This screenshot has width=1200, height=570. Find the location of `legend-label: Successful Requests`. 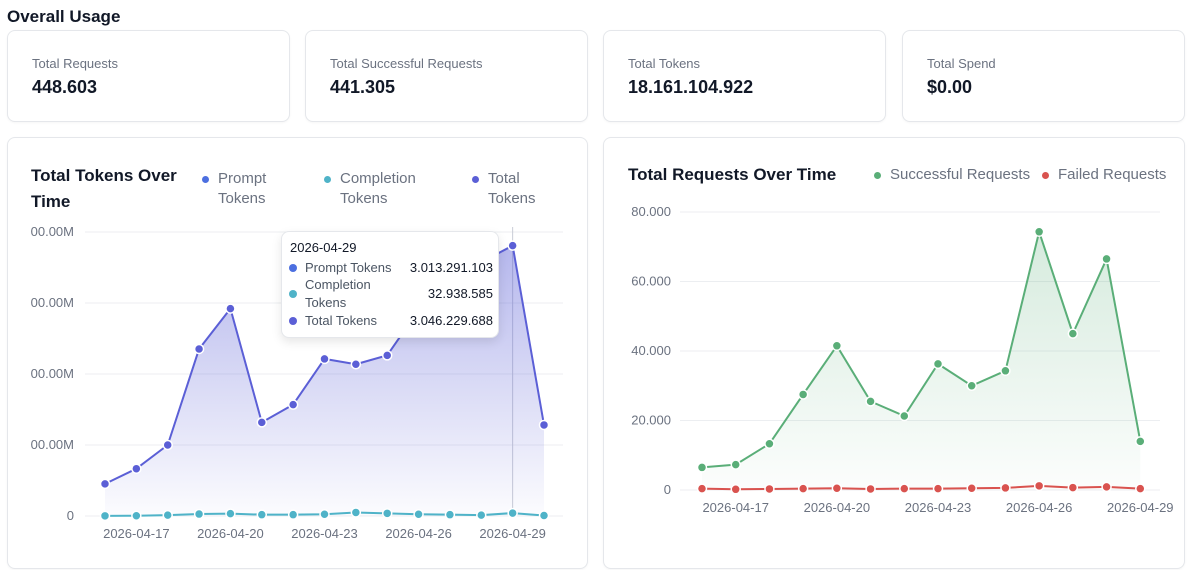

legend-label: Successful Requests is located at coordinates (960, 174).